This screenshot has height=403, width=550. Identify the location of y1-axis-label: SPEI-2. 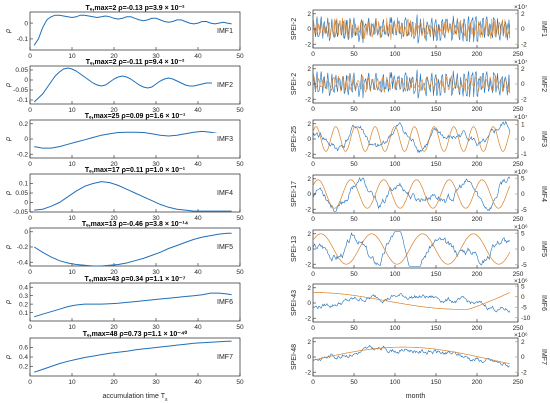
(294, 84).